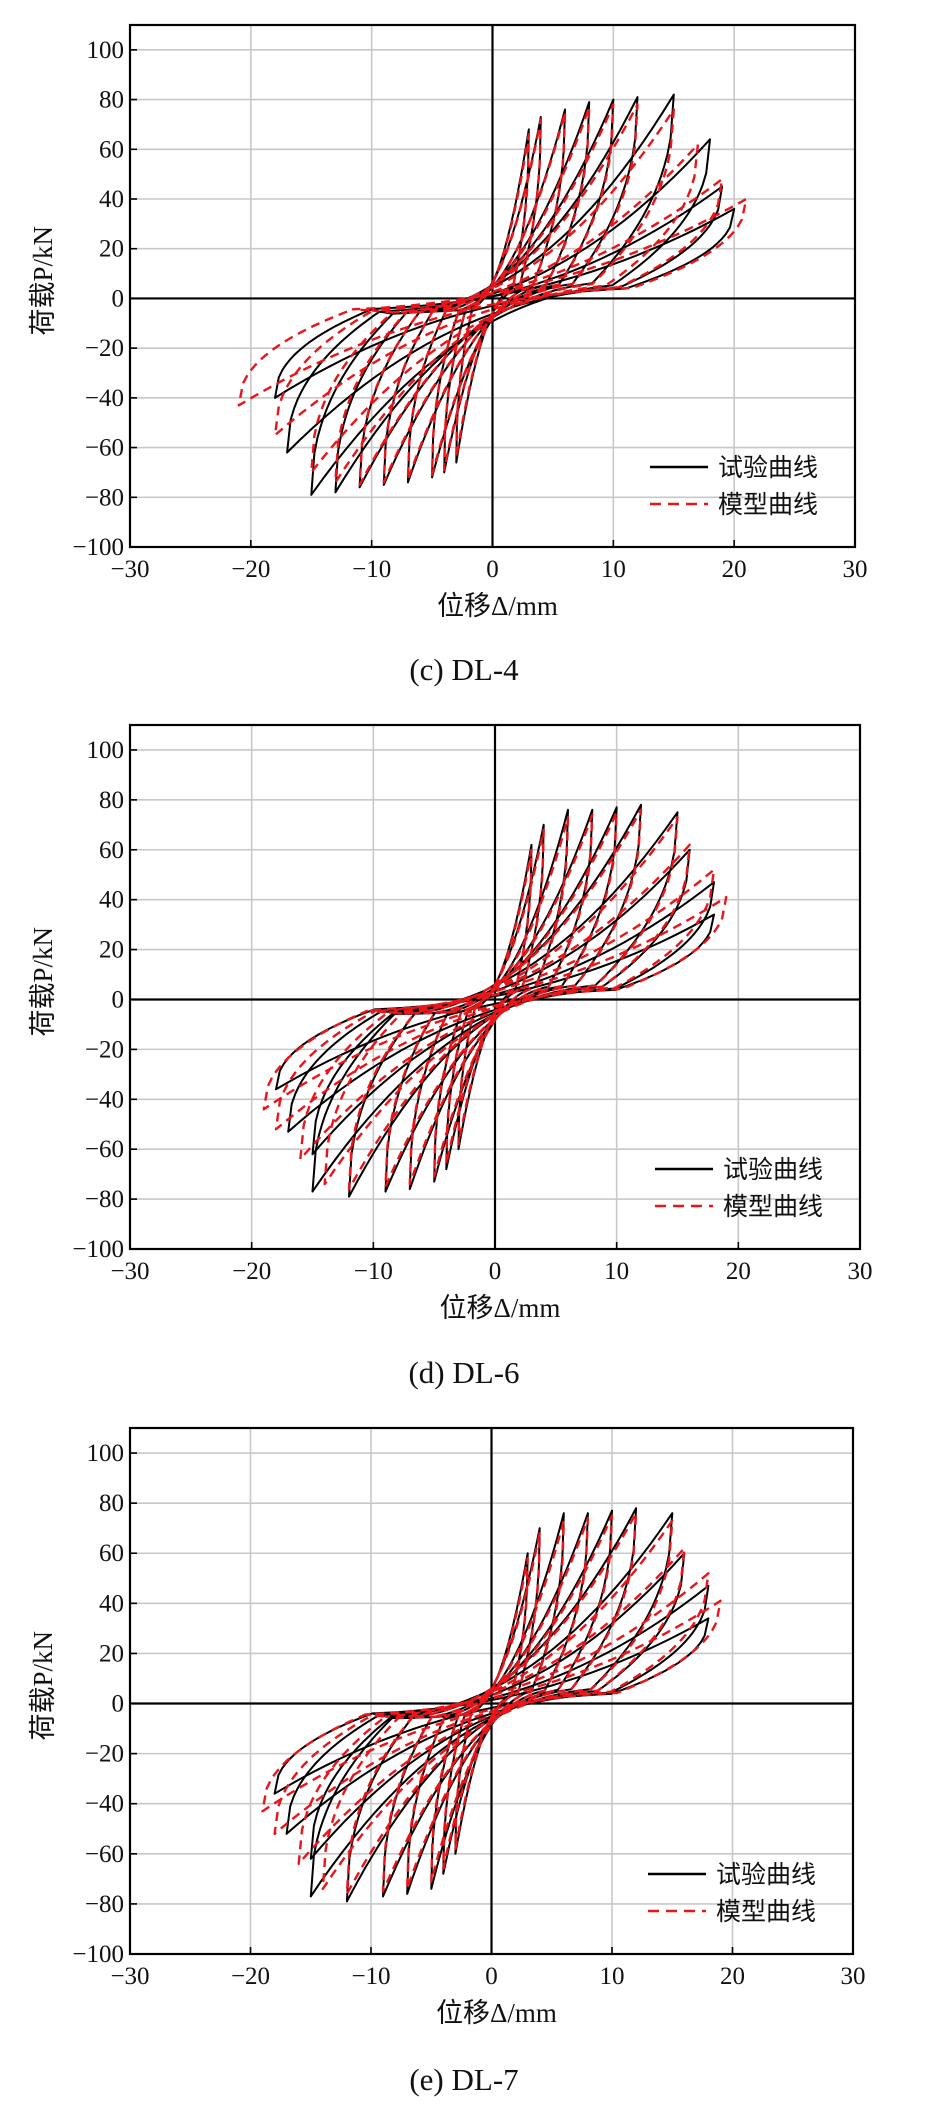 This screenshot has height=2106, width=928. Describe the element at coordinates (505, 294) in the screenshot. I see `series-test-curve` at that location.